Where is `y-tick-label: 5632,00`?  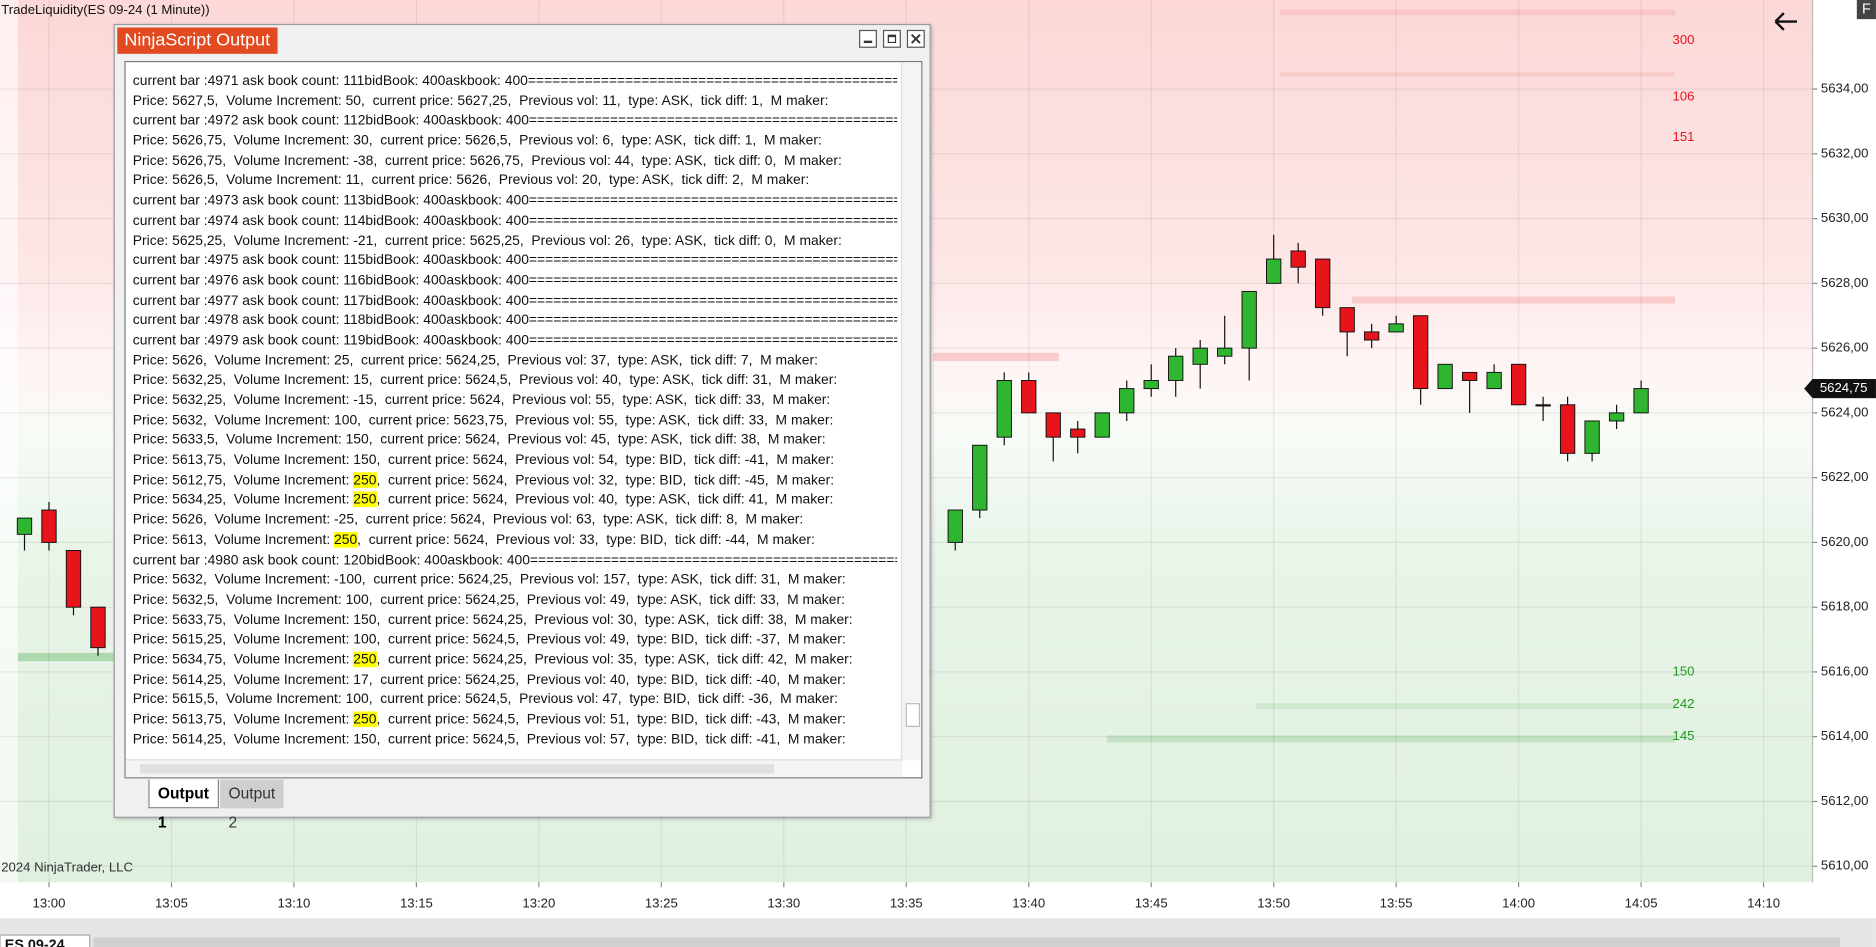 y-tick-label: 5632,00 is located at coordinates (1845, 152).